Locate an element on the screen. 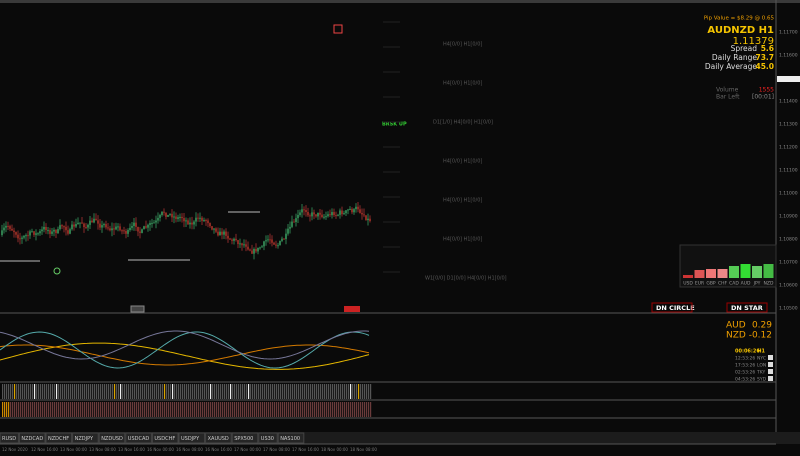 This screenshot has height=456, width=800. symbol-tab-label: XAUUSD is located at coordinates (218, 439).